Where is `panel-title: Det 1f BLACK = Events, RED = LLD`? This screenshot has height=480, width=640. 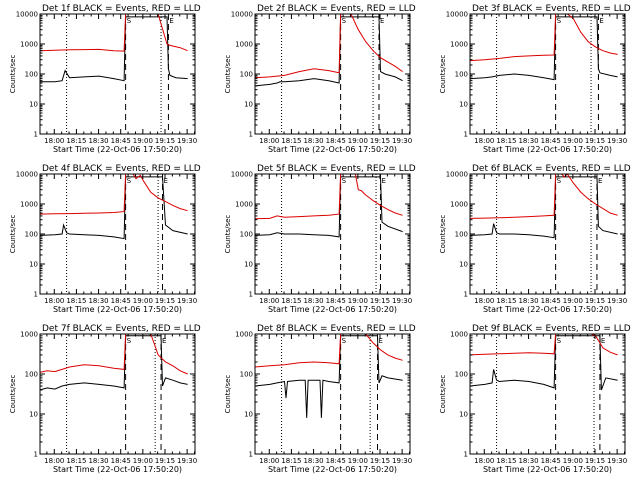
panel-title: Det 1f BLACK = Events, RED = LLD is located at coordinates (121, 9).